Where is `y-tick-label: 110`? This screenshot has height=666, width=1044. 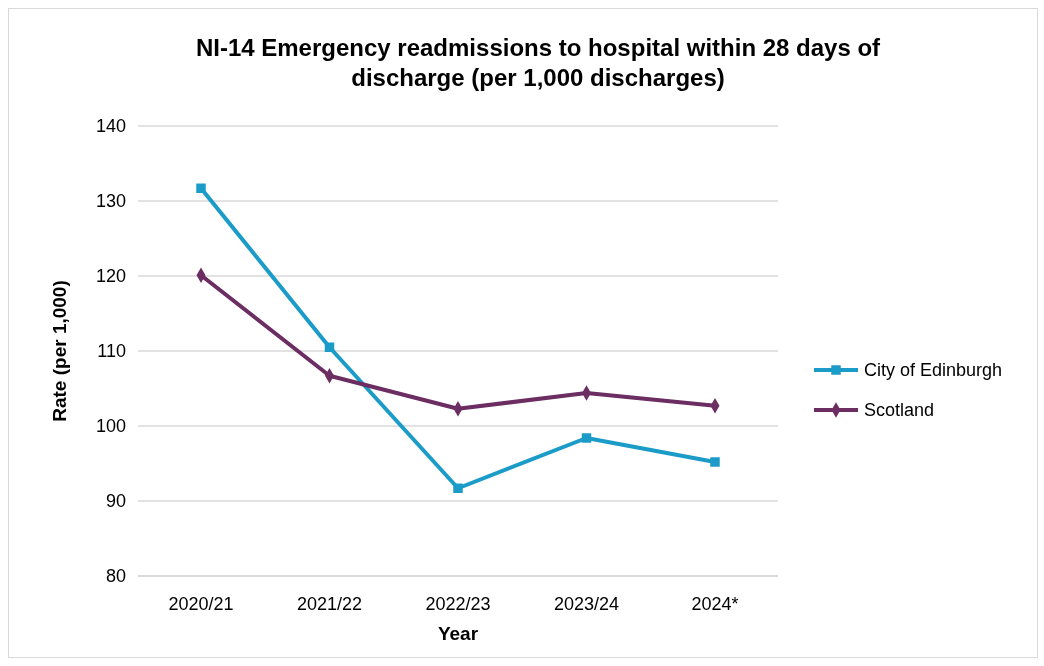
y-tick-label: 110 is located at coordinates (111, 351).